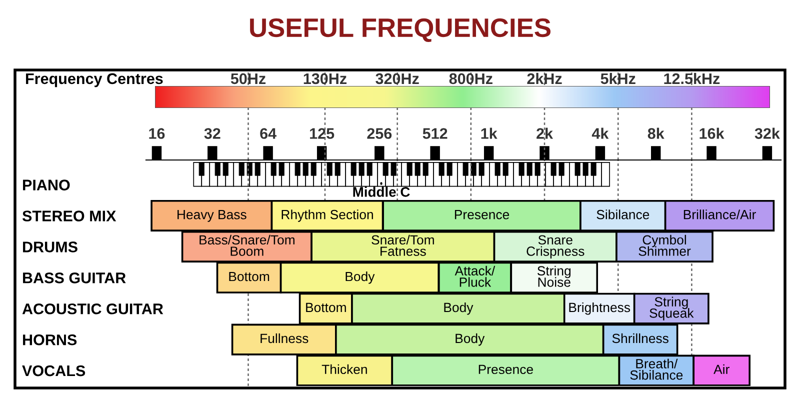 The width and height of the screenshot is (800, 398). What do you see at coordinates (212, 133) in the screenshot?
I see `x-tick-label: 32` at bounding box center [212, 133].